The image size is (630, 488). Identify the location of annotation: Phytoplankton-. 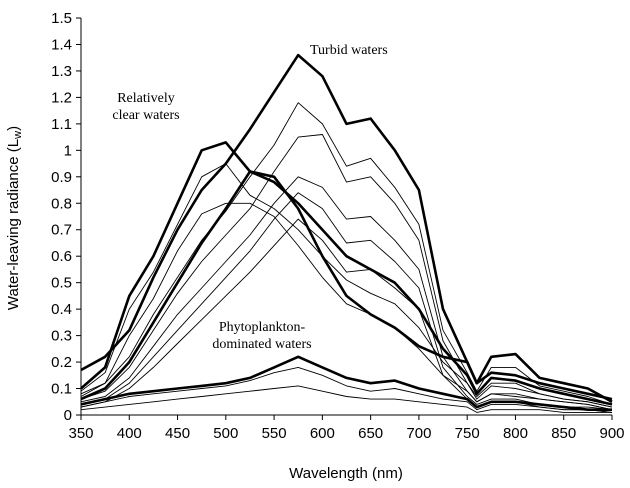
(262, 327).